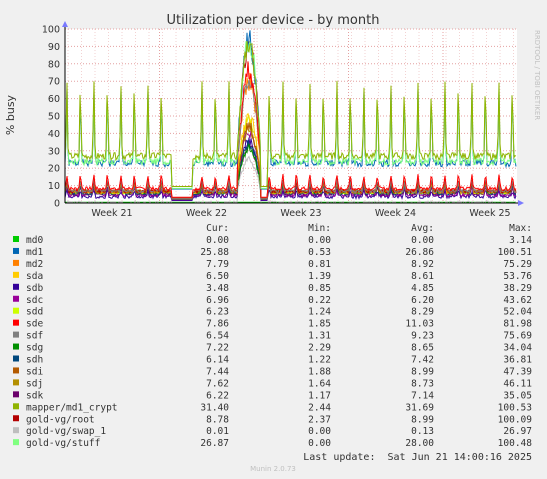 This screenshot has width=547, height=479. Describe the element at coordinates (206, 213) in the screenshot. I see `x-tick-label: Week 22` at that location.